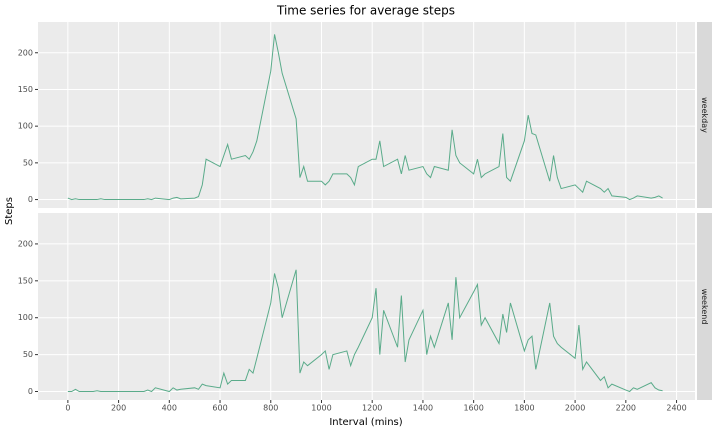 The image size is (720, 432). I want to click on x-tick-label: 1400, so click(423, 408).